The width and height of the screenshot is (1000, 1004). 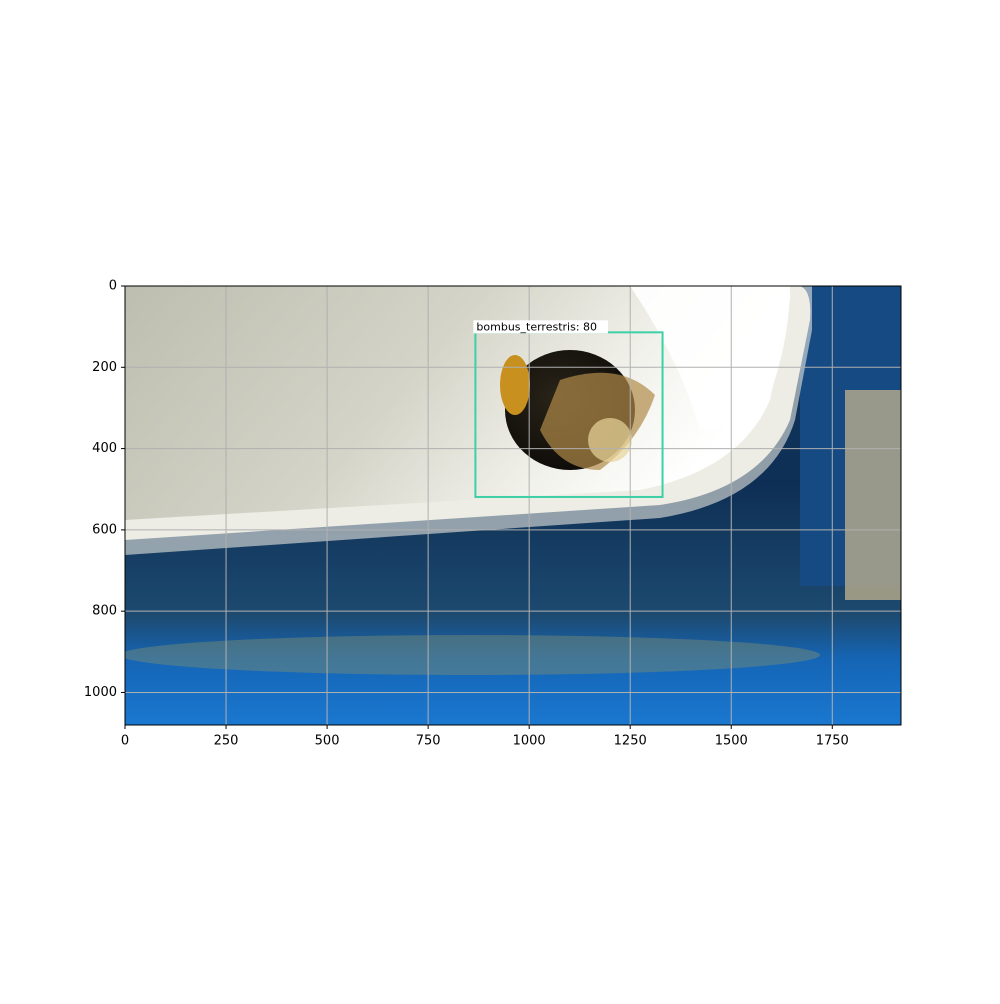 What do you see at coordinates (536, 326) in the screenshot?
I see `box-label: bombus_terrestris: 80` at bounding box center [536, 326].